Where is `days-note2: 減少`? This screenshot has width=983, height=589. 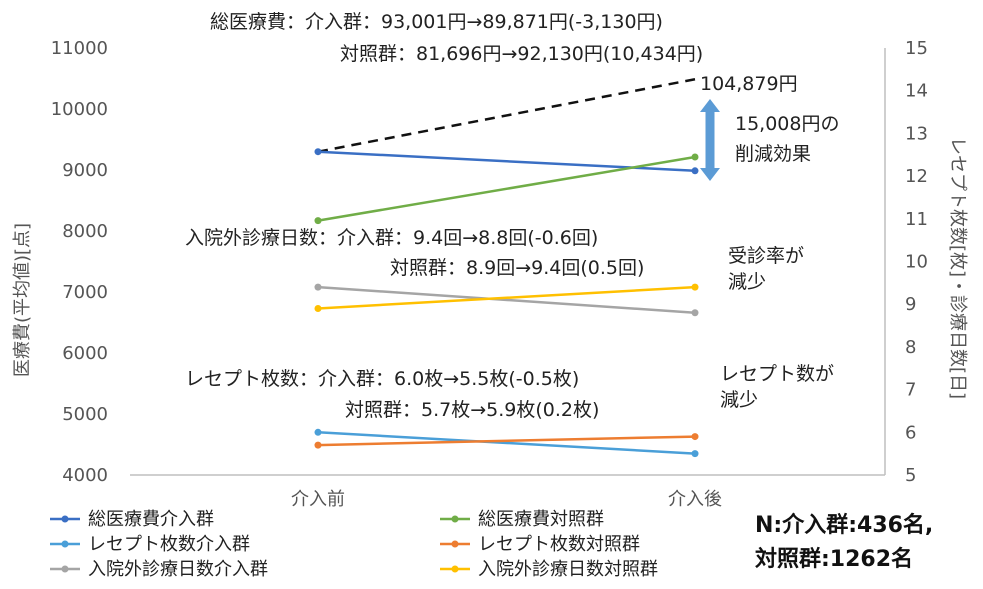 days-note2: 減少 is located at coordinates (747, 282).